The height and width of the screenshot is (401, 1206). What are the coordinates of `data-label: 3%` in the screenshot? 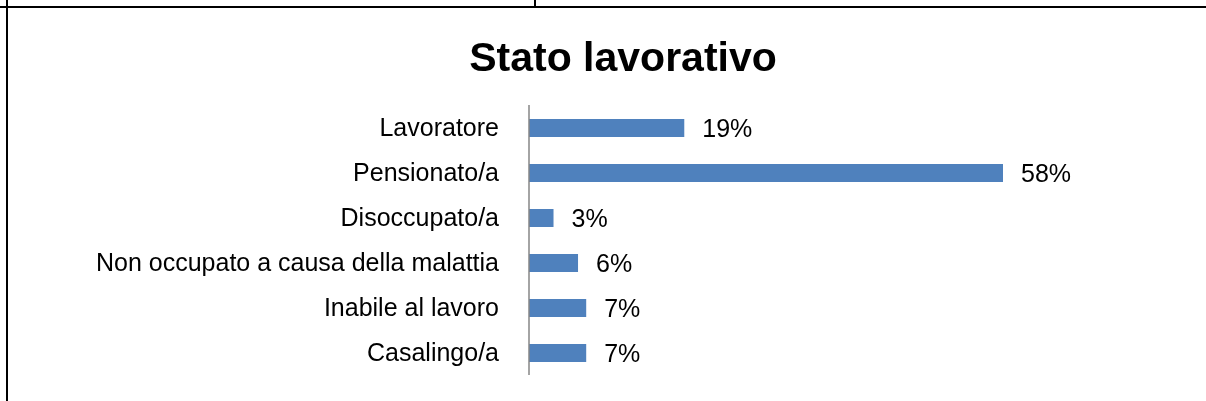 It's located at (589, 217).